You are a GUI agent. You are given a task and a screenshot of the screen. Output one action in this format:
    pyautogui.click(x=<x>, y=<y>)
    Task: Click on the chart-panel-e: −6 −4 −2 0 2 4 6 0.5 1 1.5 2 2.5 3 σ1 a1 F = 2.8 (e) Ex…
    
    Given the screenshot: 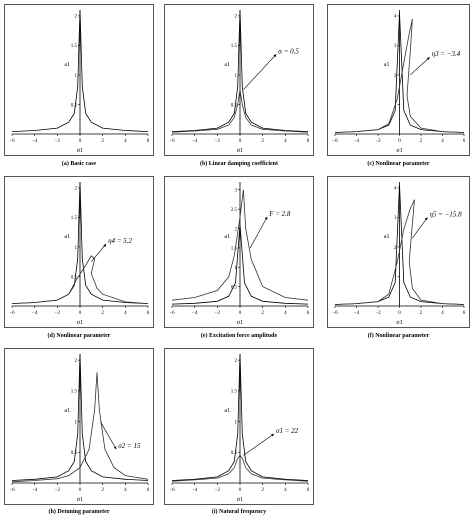 What is the action you would take?
    pyautogui.click(x=239, y=260)
    